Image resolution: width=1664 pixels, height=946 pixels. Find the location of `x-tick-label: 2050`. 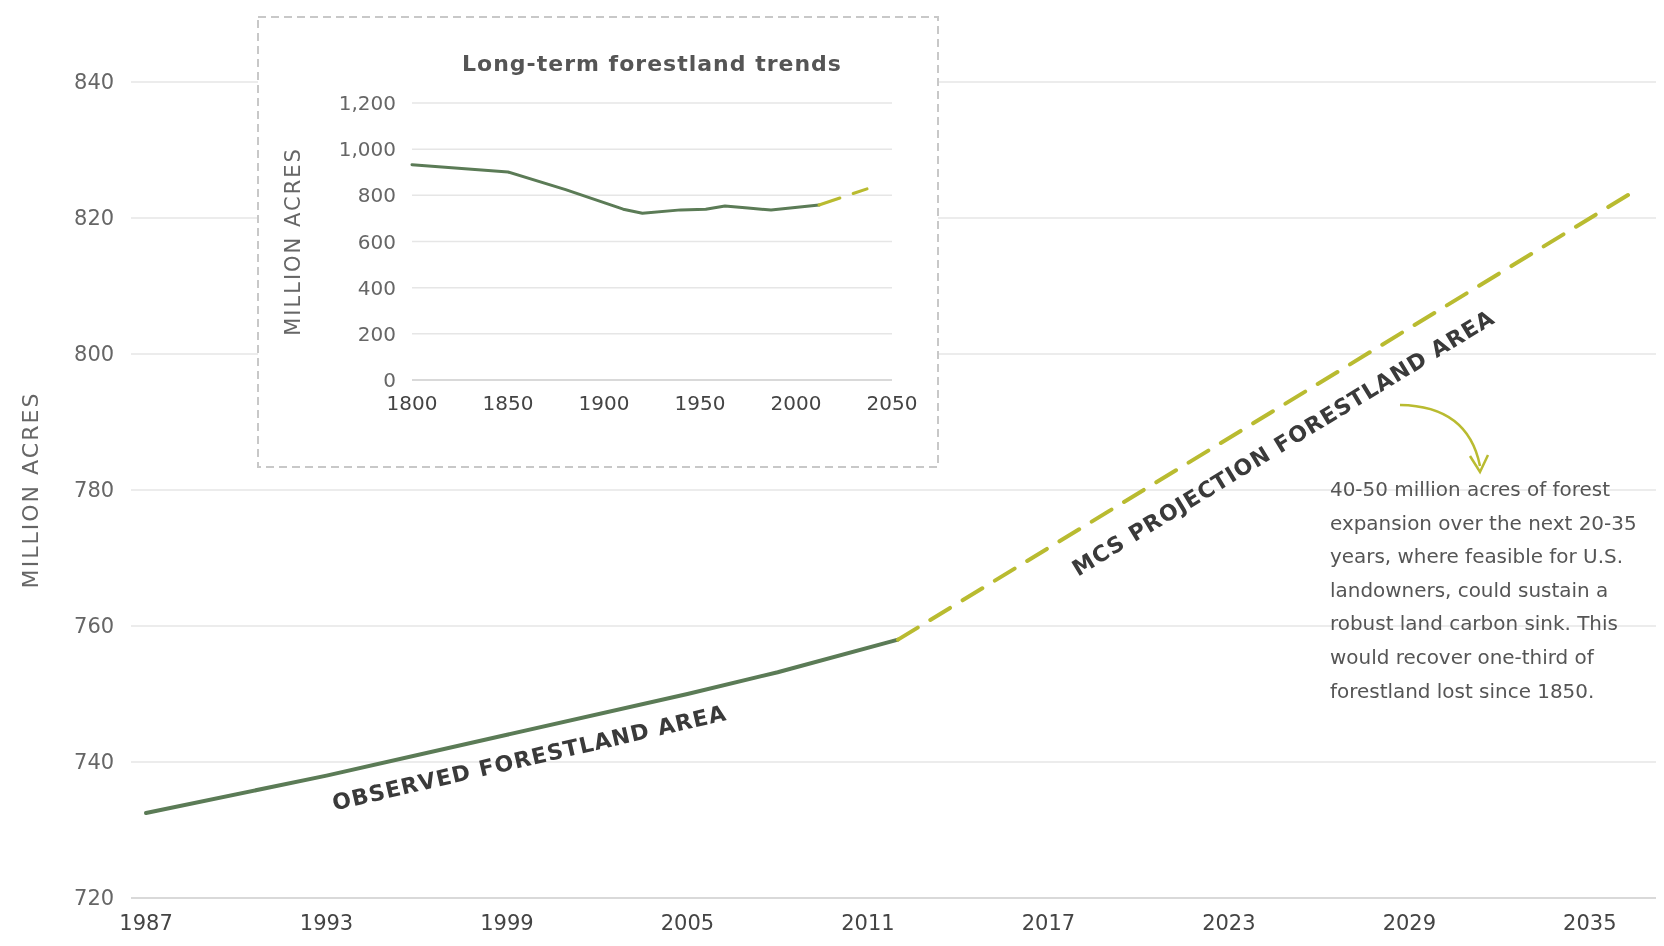

x-tick-label: 2050 is located at coordinates (892, 403).